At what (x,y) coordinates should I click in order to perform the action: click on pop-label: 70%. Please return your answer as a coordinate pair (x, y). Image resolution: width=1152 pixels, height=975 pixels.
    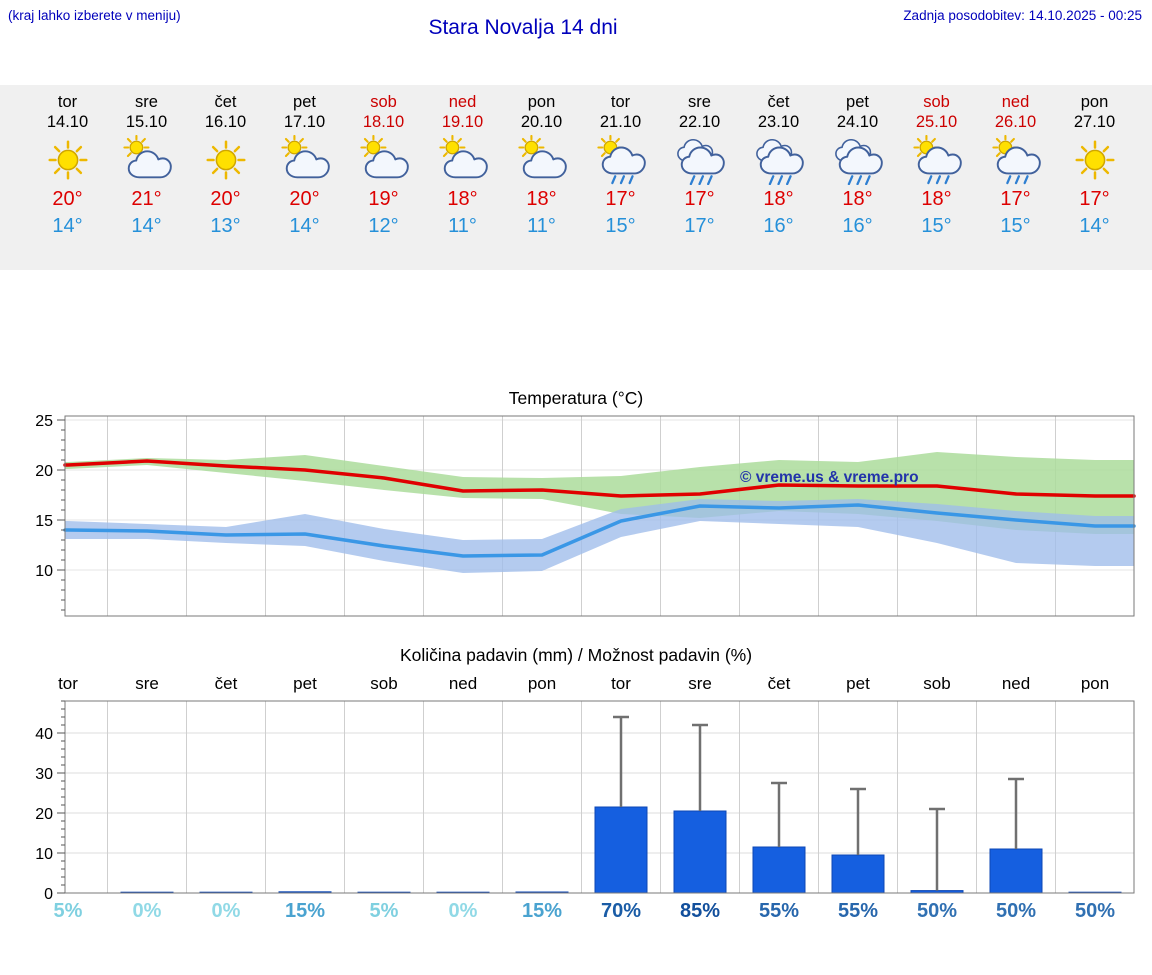
    Looking at the image, I should click on (621, 911).